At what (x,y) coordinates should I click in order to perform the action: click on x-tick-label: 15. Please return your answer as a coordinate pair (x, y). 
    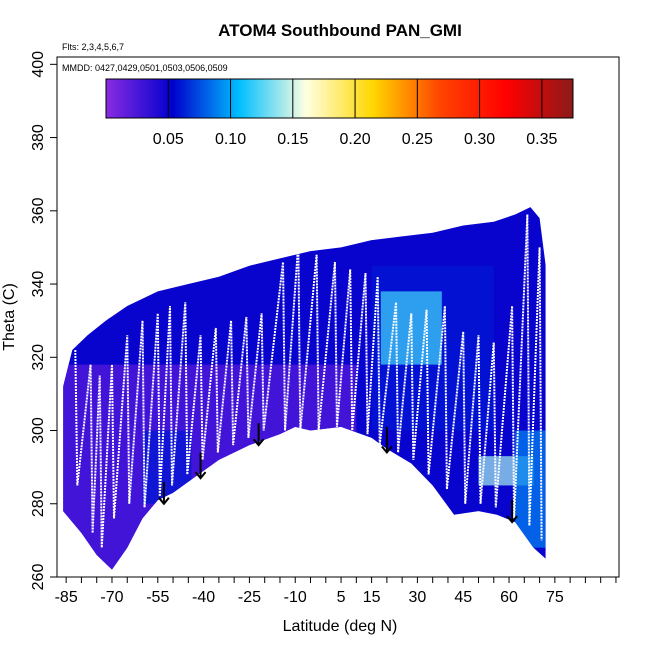
    Looking at the image, I should click on (372, 597).